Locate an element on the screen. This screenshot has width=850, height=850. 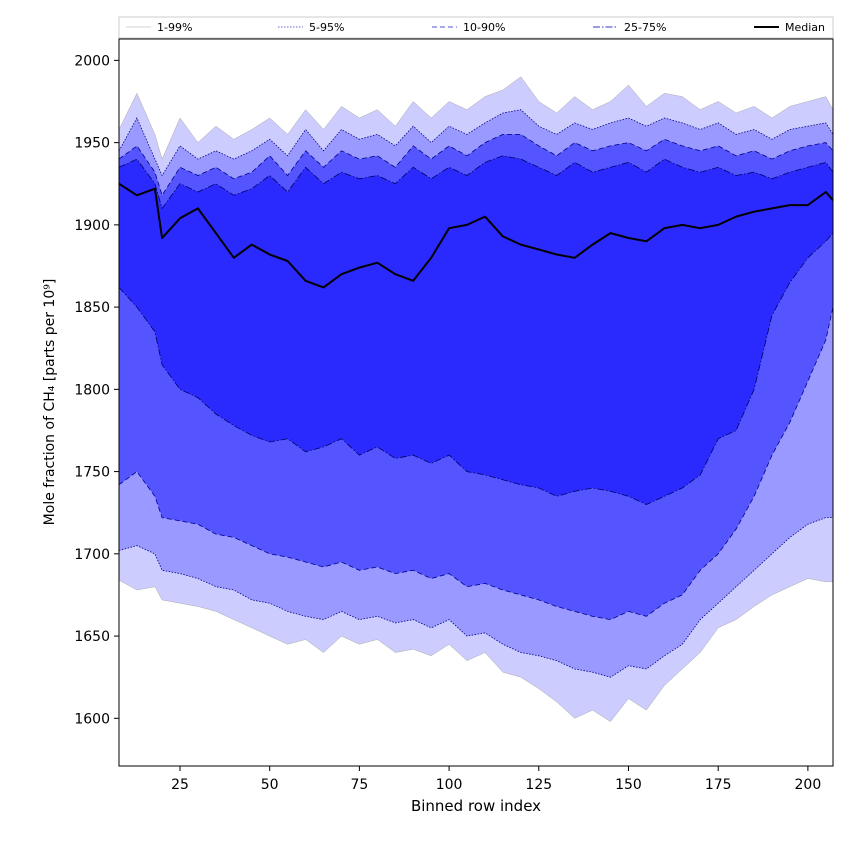
x-tick-label: 75 is located at coordinates (359, 785).